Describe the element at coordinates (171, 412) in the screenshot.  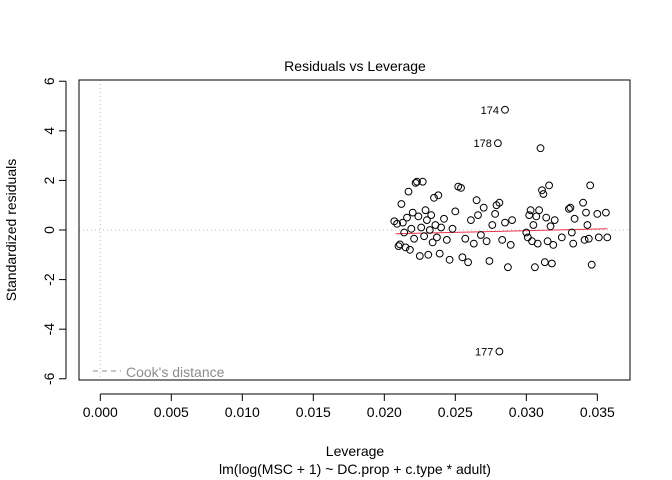
I see `x-tick-label: 0.005` at that location.